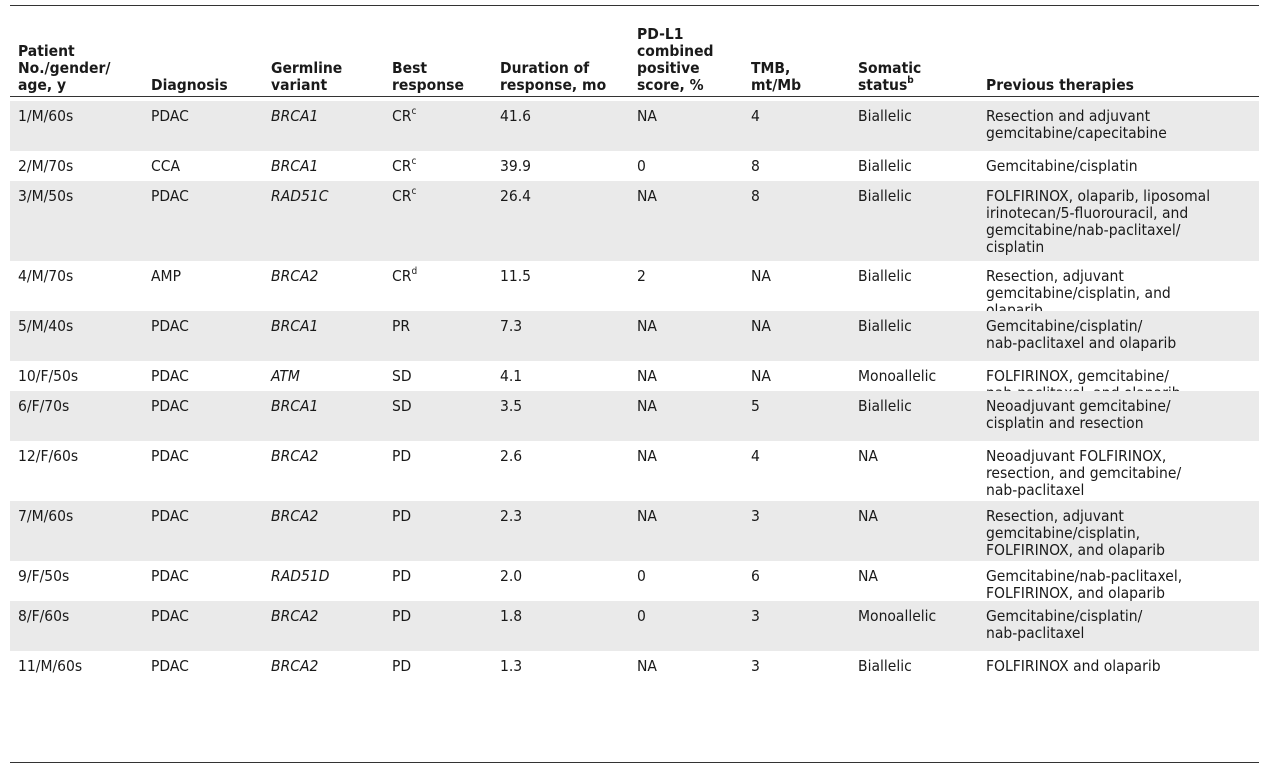 This screenshot has width=1269, height=770. I want to click on cell-diagnosis: AMP, so click(166, 276).